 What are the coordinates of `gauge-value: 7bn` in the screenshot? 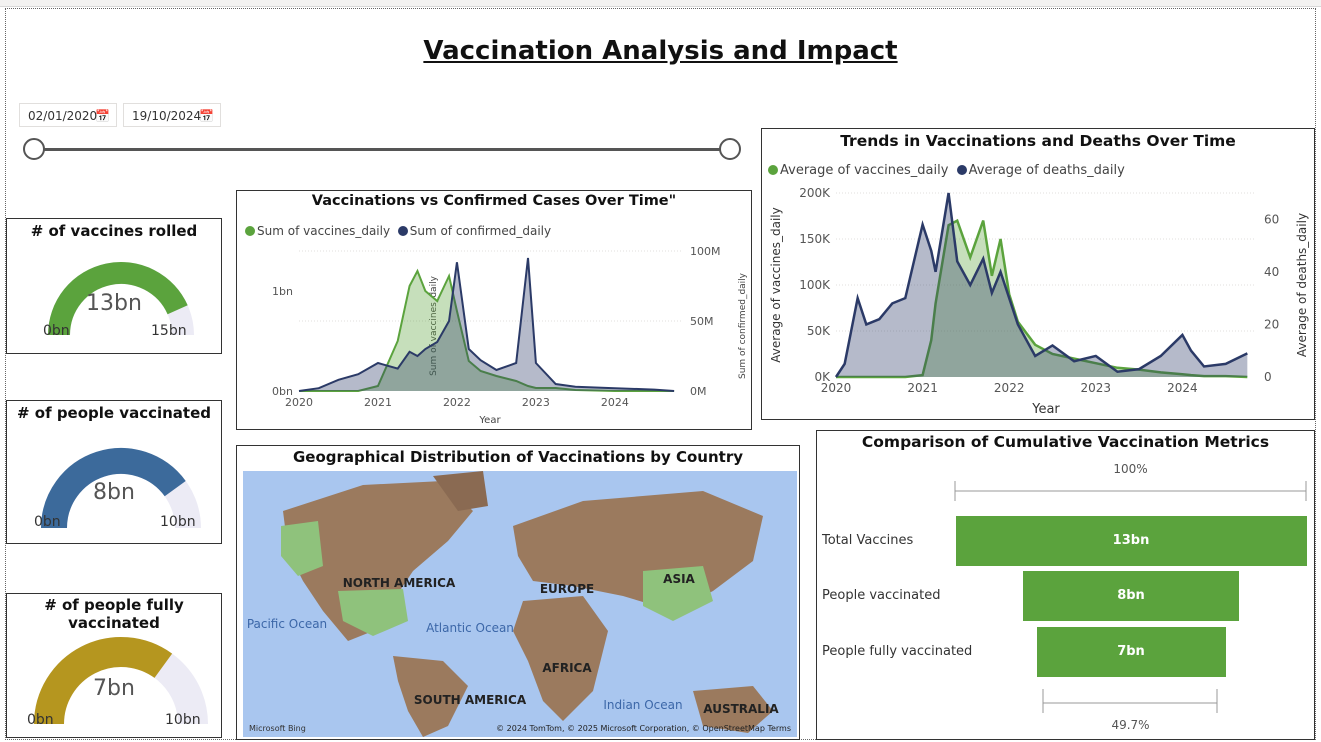 It's located at (114, 688).